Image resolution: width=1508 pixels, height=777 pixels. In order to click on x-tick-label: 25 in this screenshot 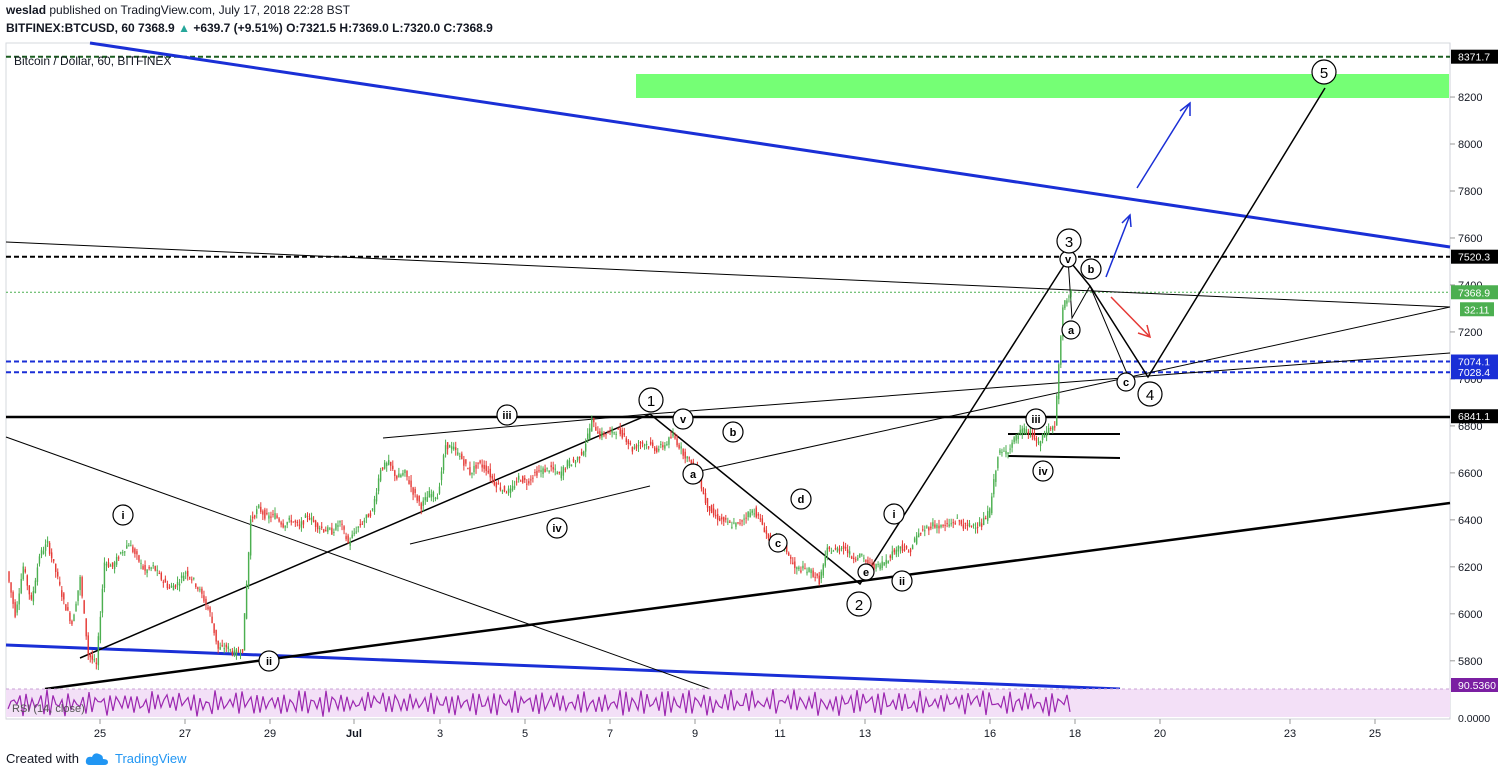, I will do `click(100, 734)`.